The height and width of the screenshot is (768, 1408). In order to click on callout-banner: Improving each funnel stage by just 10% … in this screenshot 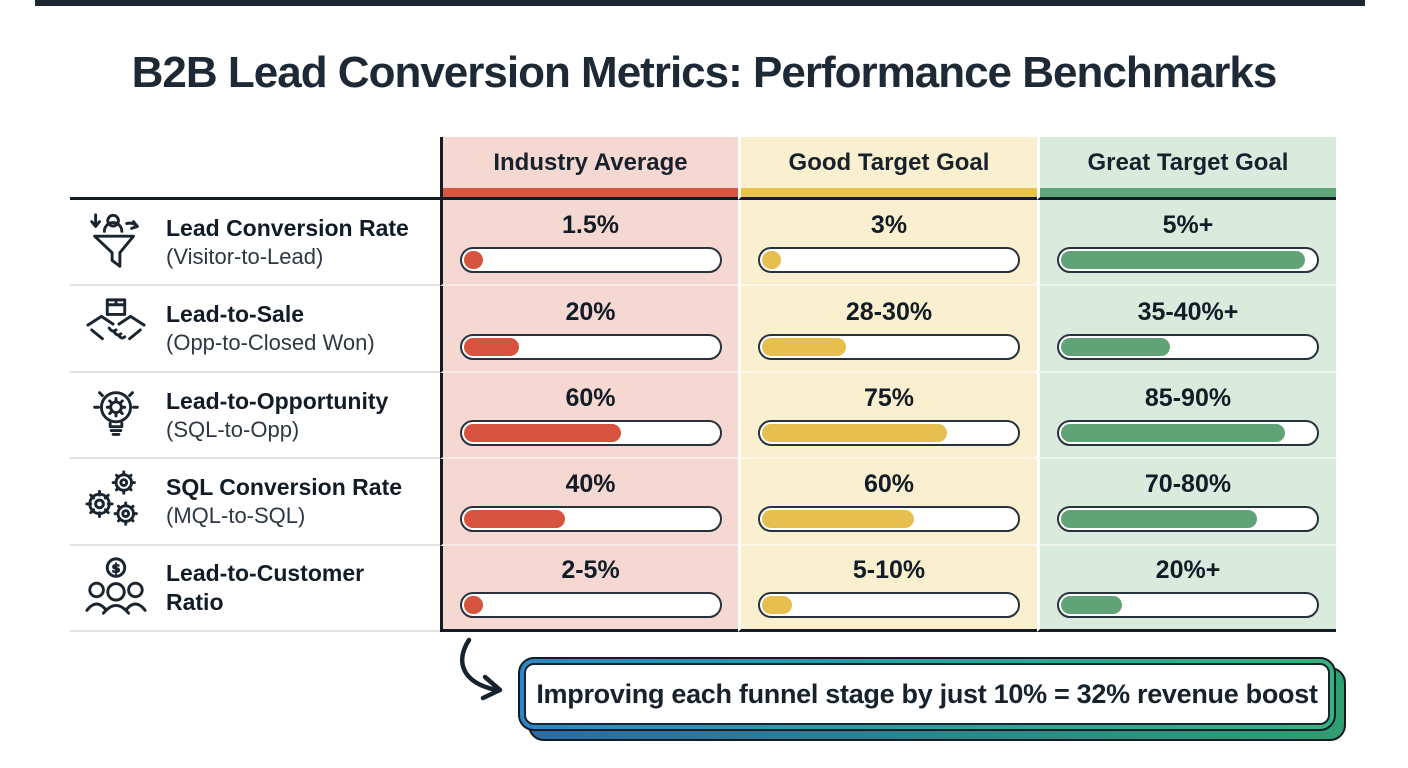, I will do `click(932, 699)`.